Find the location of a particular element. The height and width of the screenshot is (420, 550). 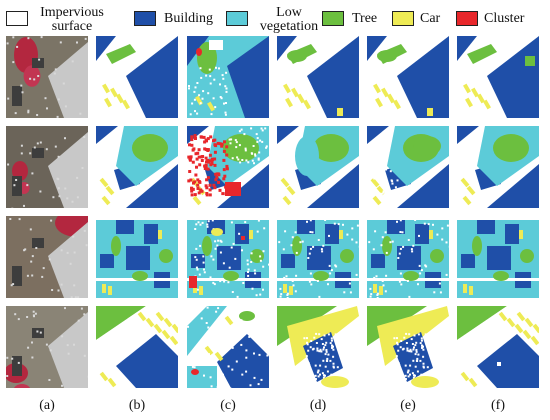

segmentation-map-row-3-col-e is located at coordinates (408, 257).